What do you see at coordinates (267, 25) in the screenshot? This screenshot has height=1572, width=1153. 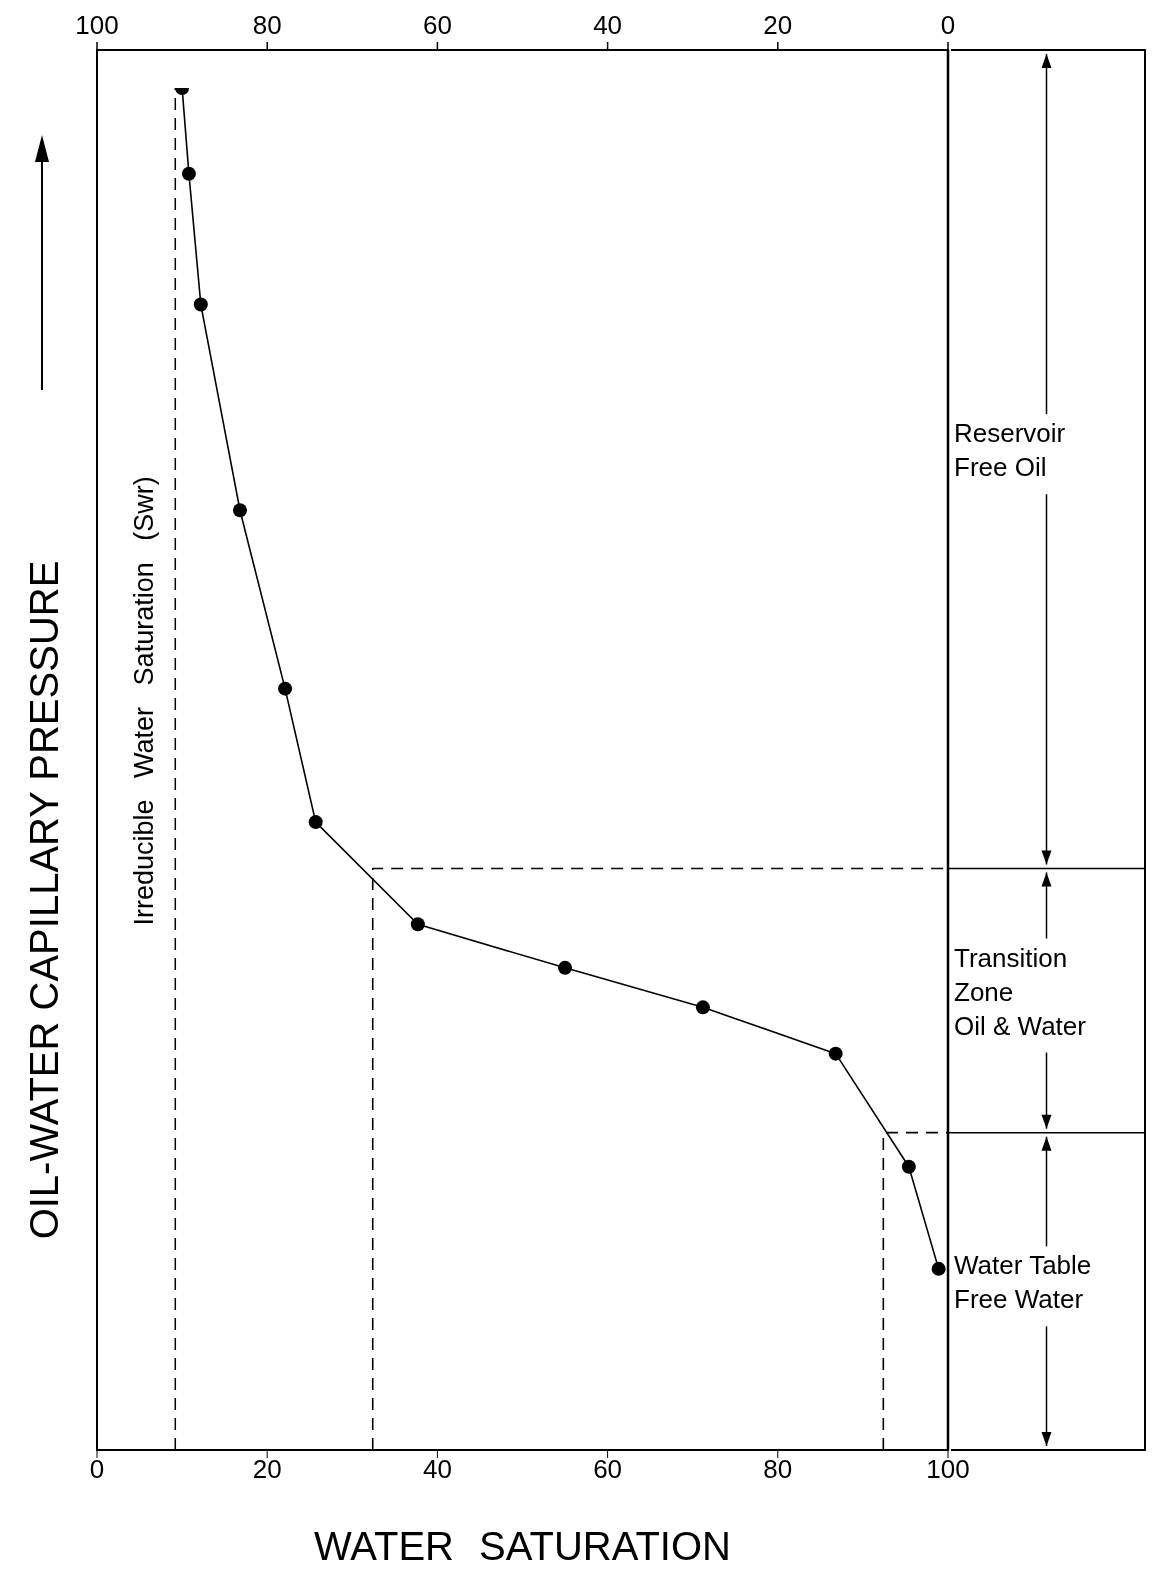 I see `x2-tick-label: 80` at bounding box center [267, 25].